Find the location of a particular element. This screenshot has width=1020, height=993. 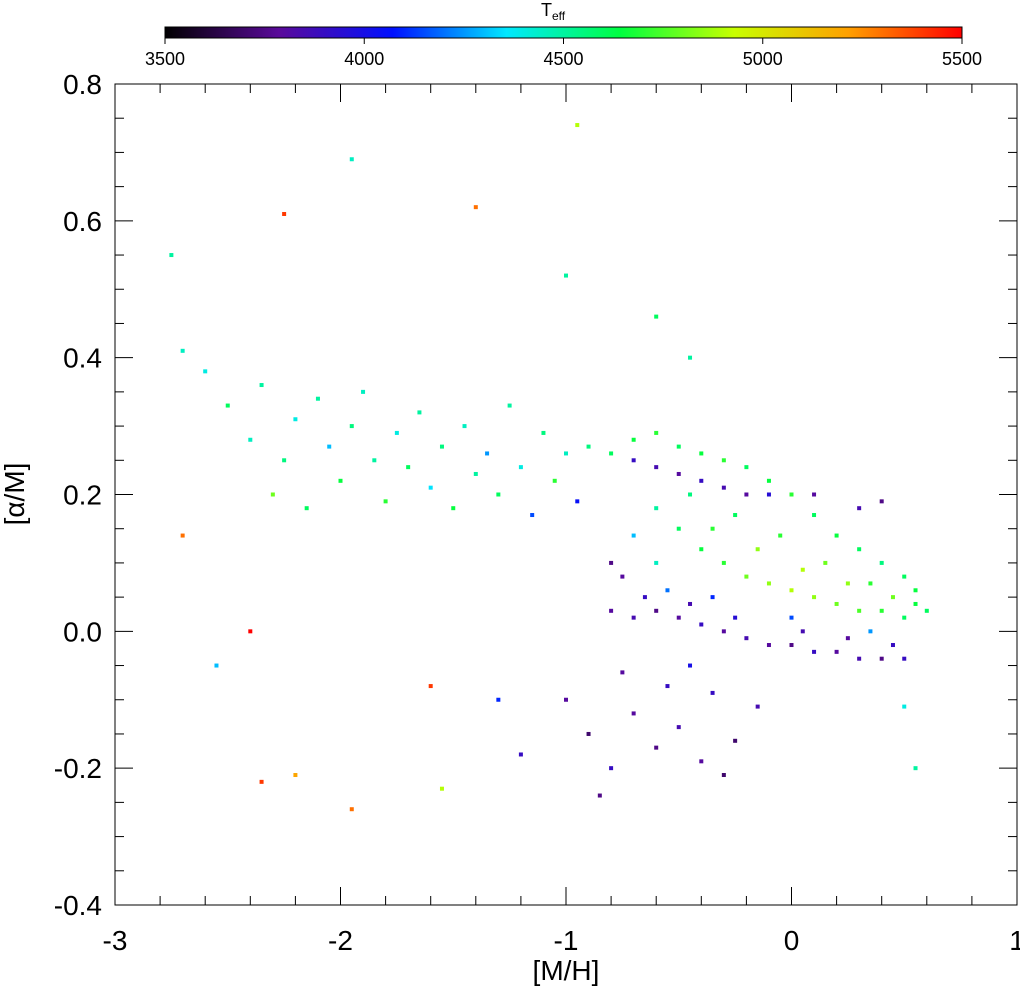

colorbar-tick-label: 3500 is located at coordinates (165, 59).